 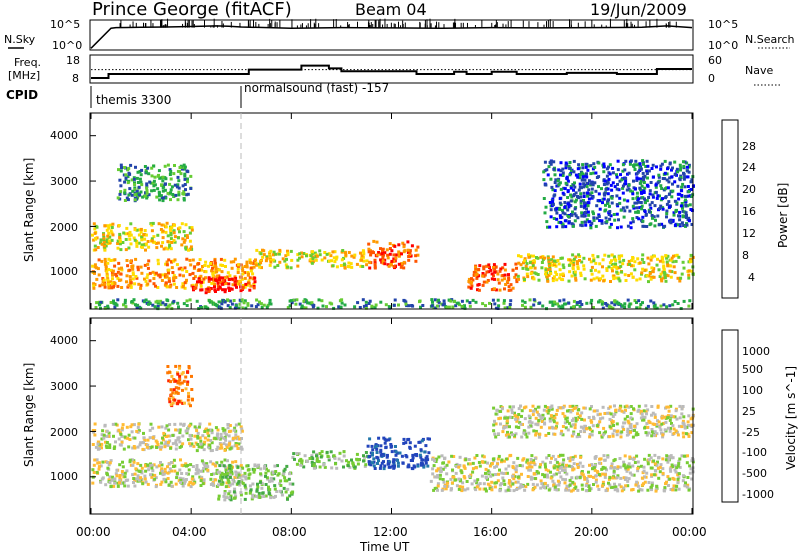 I want to click on freq-right-tick-bottom: 0, so click(x=711, y=78).